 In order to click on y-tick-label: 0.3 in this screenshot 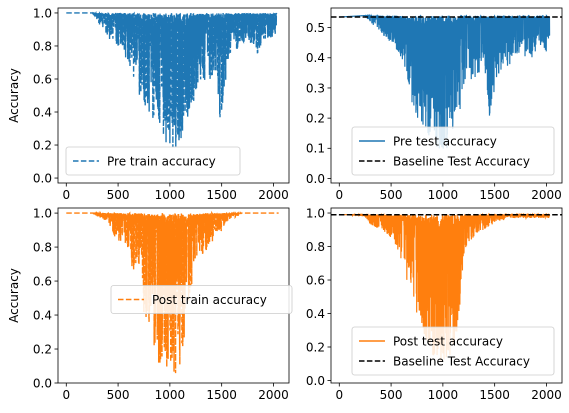, I will do `click(315, 88)`.